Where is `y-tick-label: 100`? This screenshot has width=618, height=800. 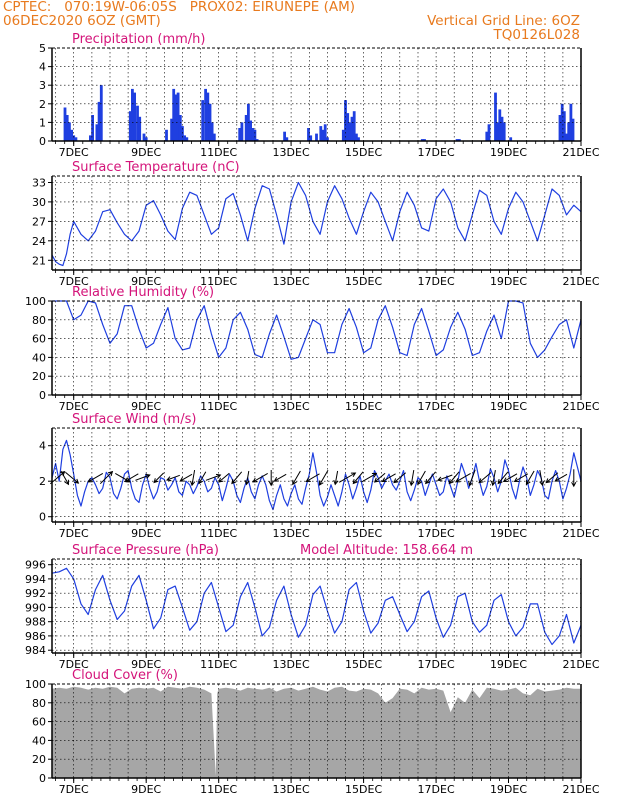 y-tick-label: 100 is located at coordinates (35, 684).